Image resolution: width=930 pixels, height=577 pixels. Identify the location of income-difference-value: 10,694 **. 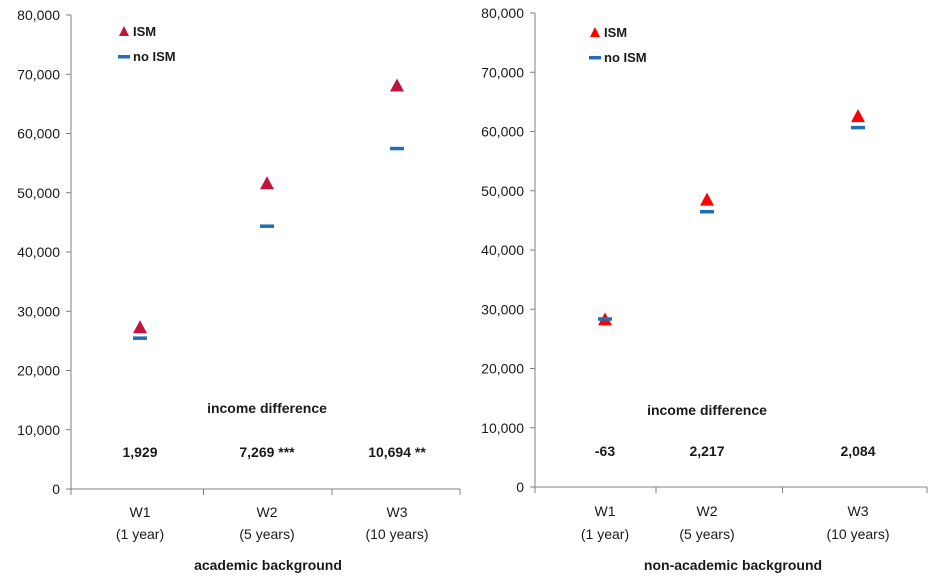
(397, 452).